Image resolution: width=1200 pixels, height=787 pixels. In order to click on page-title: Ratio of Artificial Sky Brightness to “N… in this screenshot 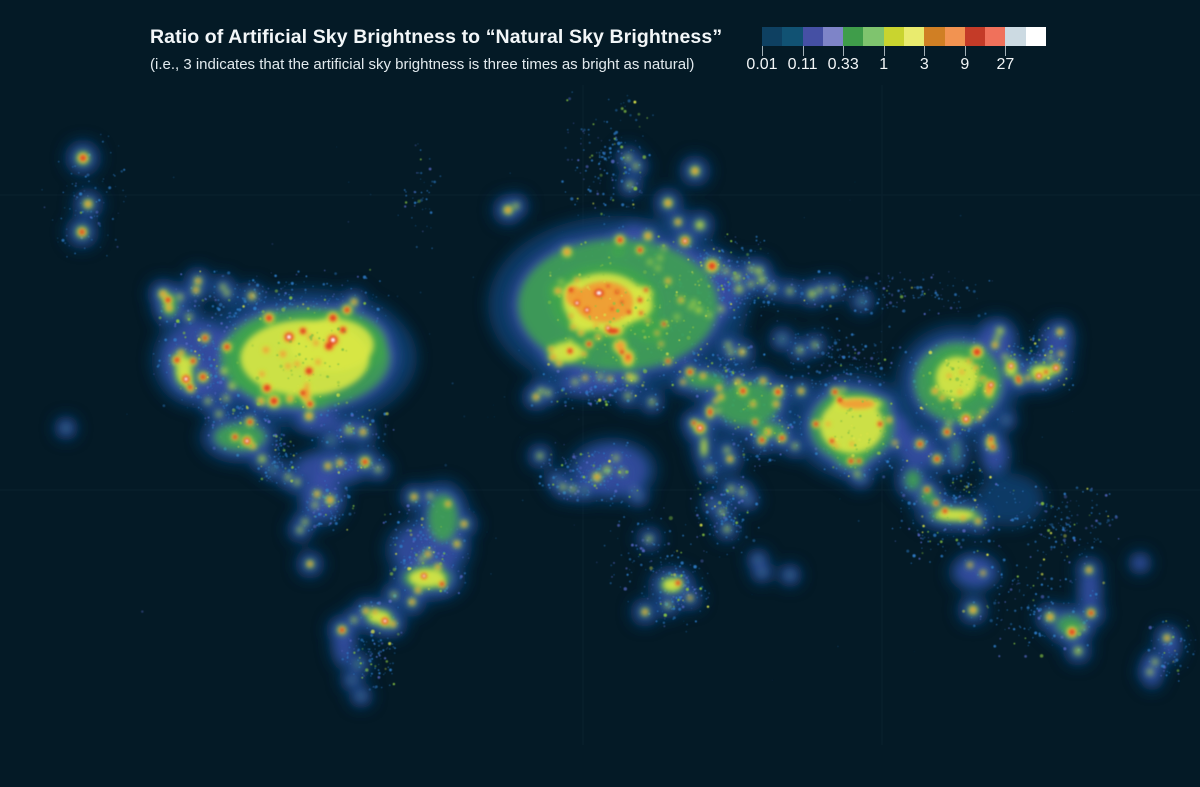, I will do `click(436, 37)`.